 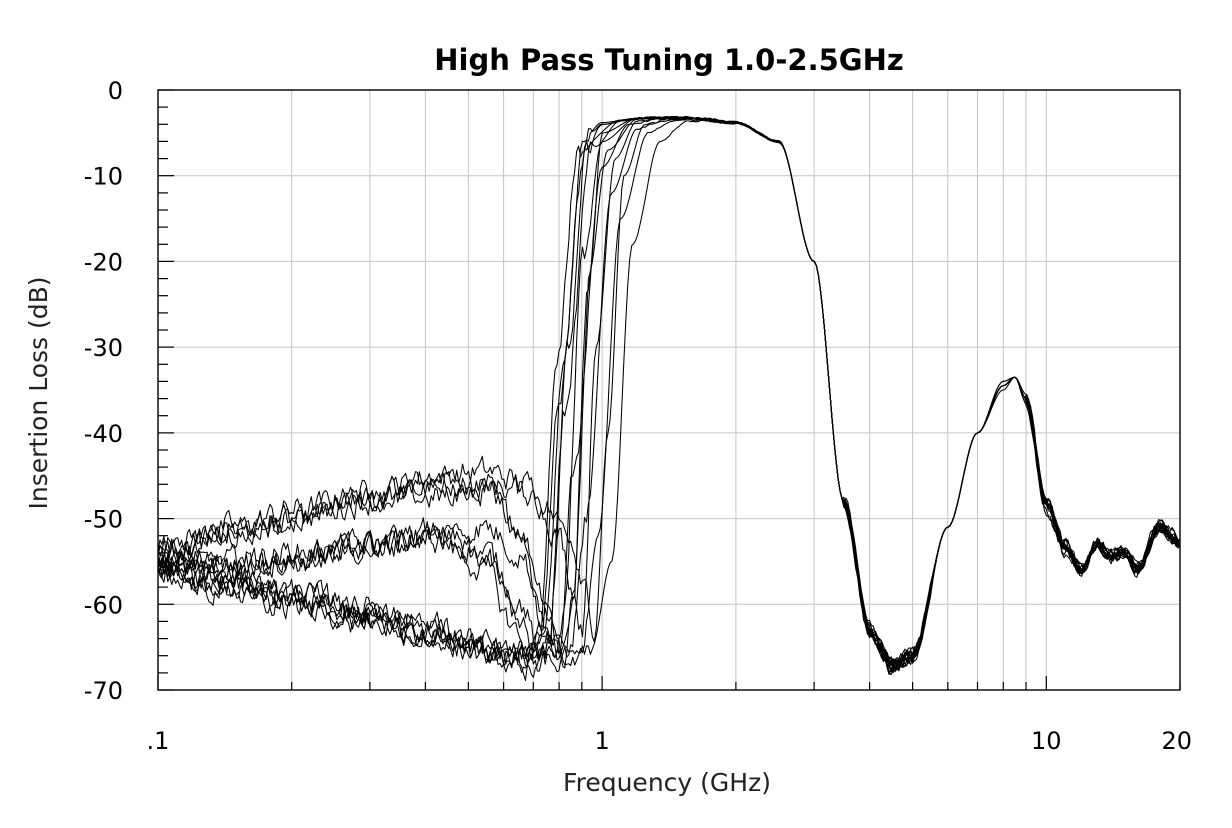 What do you see at coordinates (103, 691) in the screenshot?
I see `y-tick-label: -70` at bounding box center [103, 691].